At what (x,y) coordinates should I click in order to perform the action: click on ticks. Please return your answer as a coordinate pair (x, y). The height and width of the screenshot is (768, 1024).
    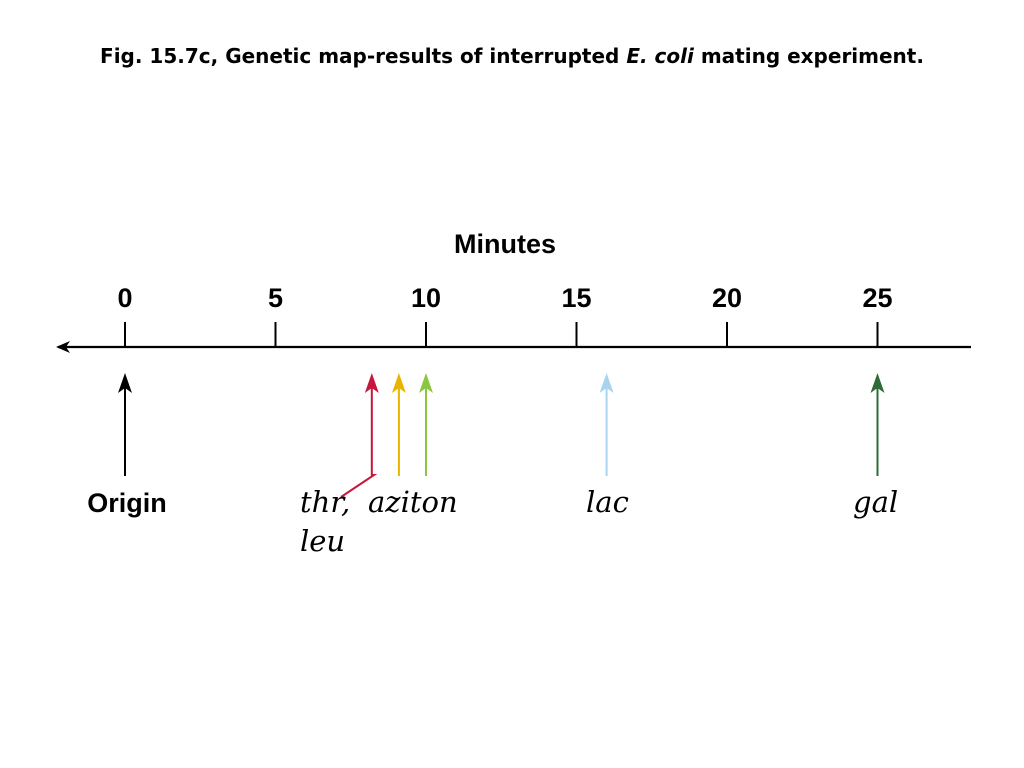
    Looking at the image, I should click on (501, 334).